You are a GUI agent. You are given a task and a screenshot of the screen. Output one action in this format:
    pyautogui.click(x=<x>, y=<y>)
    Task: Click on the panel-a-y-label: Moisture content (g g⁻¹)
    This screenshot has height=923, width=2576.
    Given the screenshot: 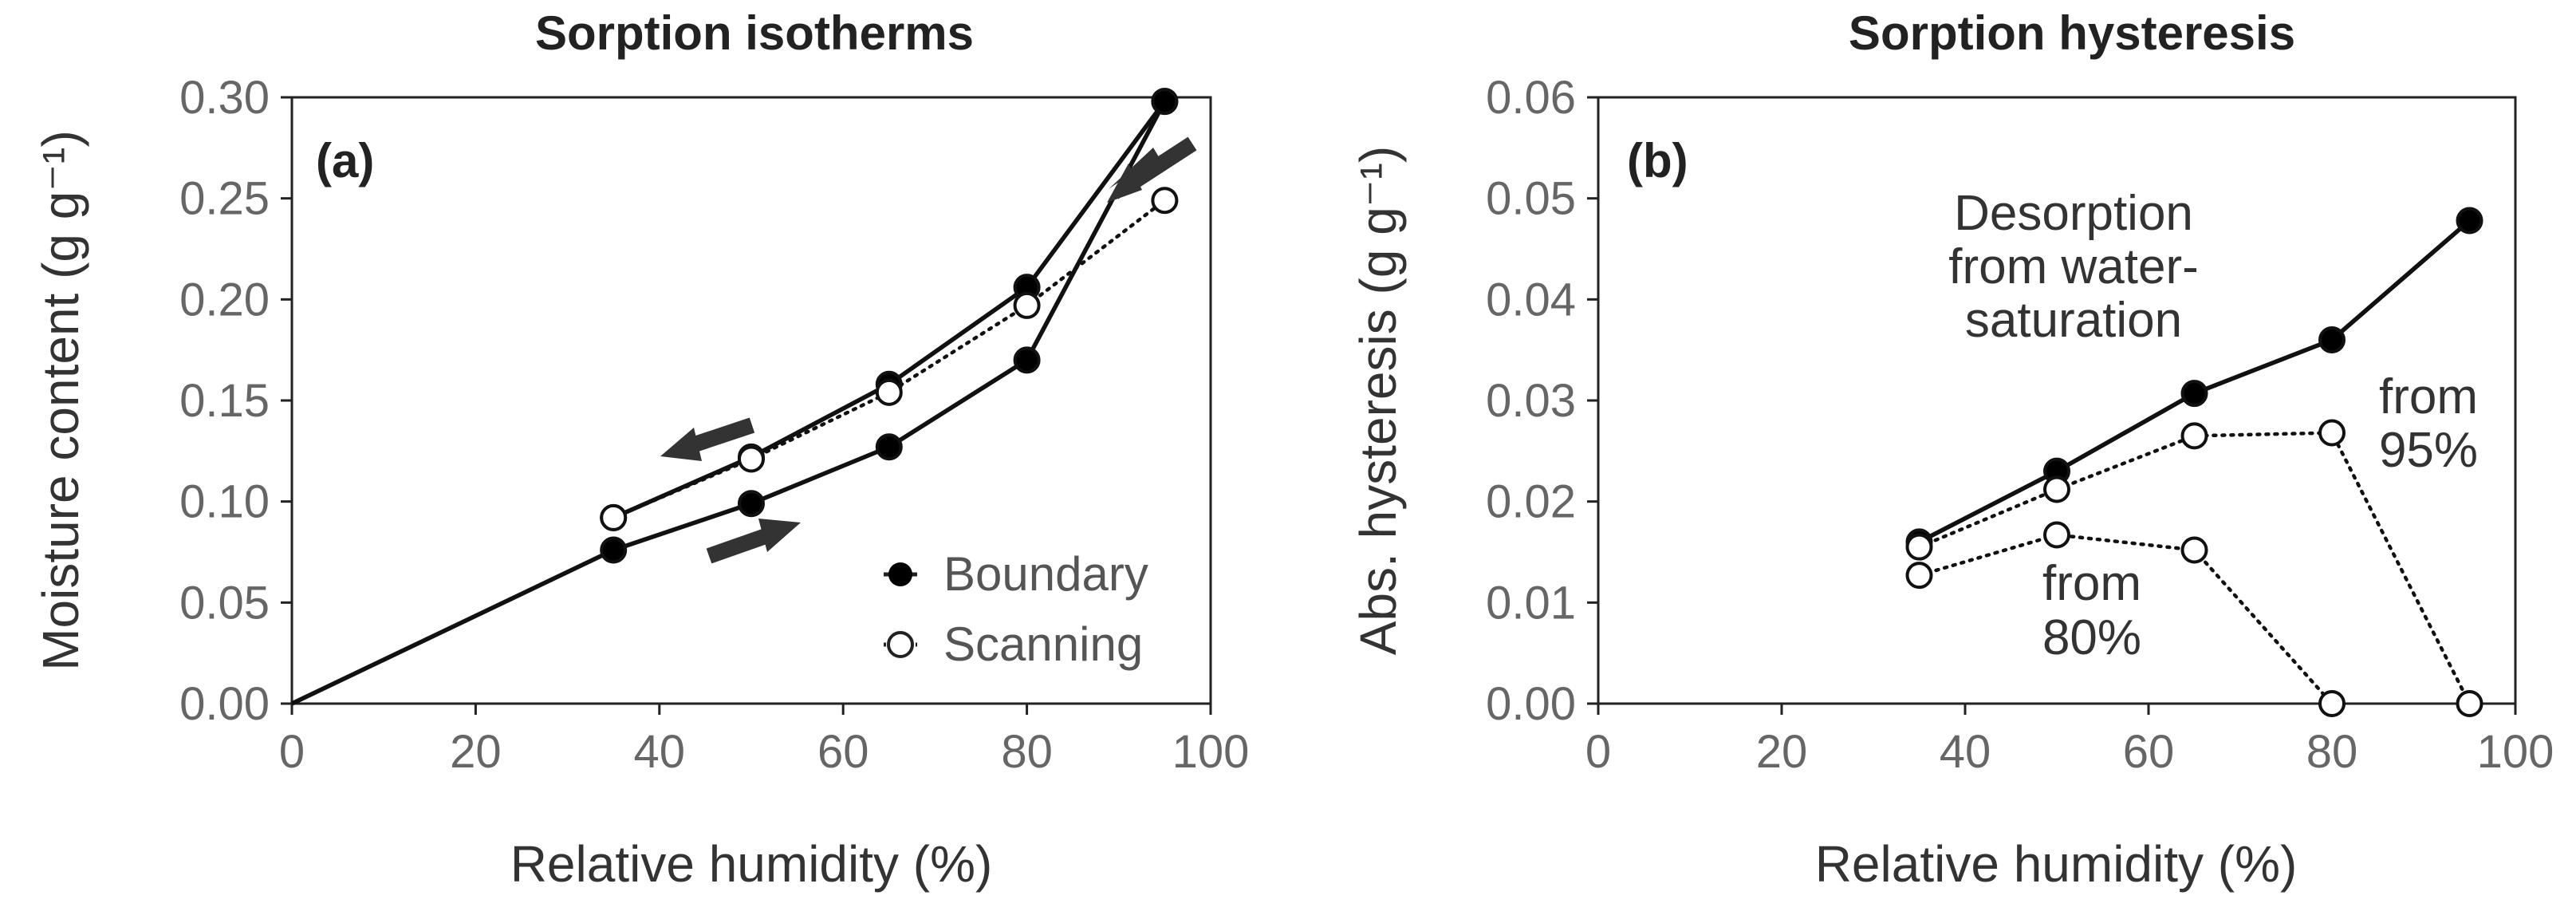 What is the action you would take?
    pyautogui.click(x=60, y=400)
    